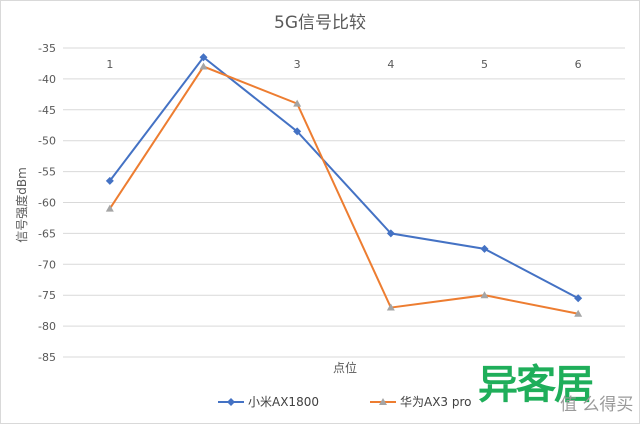 The width and height of the screenshot is (640, 424). What do you see at coordinates (47, 79) in the screenshot?
I see `y-tick-label: -40` at bounding box center [47, 79].